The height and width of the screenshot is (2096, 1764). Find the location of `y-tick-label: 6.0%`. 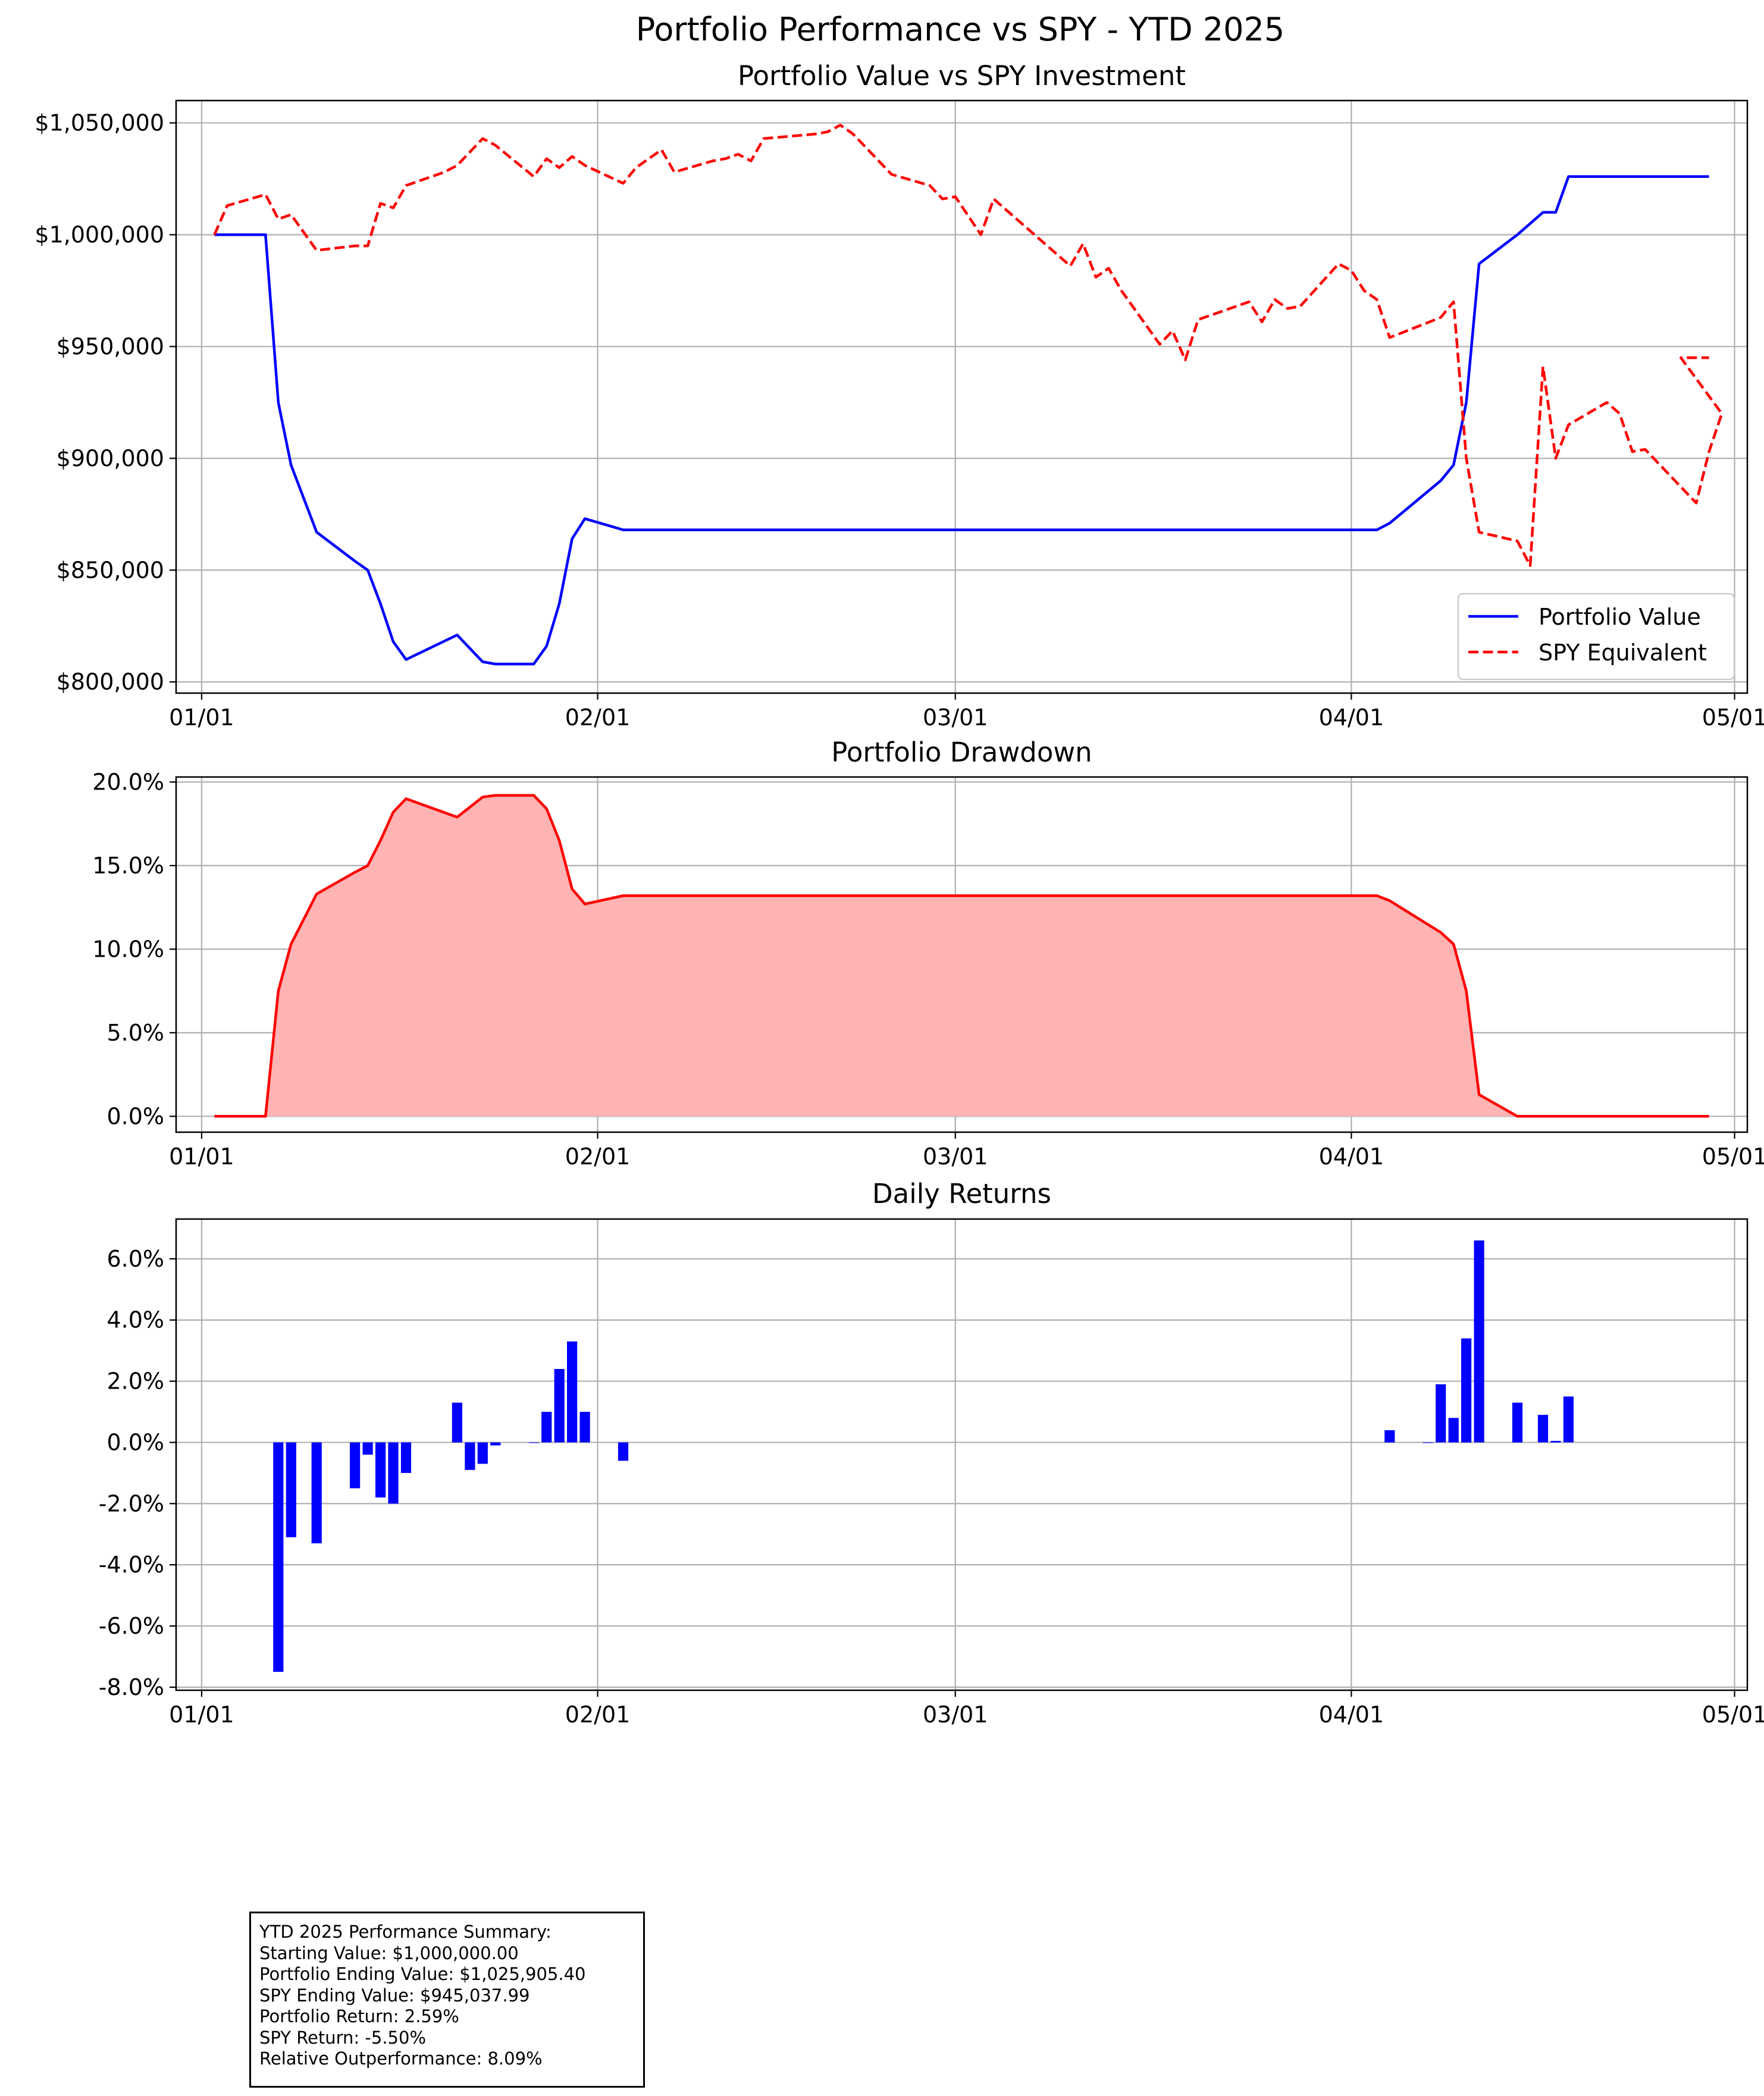

y-tick-label: 6.0% is located at coordinates (135, 1259).